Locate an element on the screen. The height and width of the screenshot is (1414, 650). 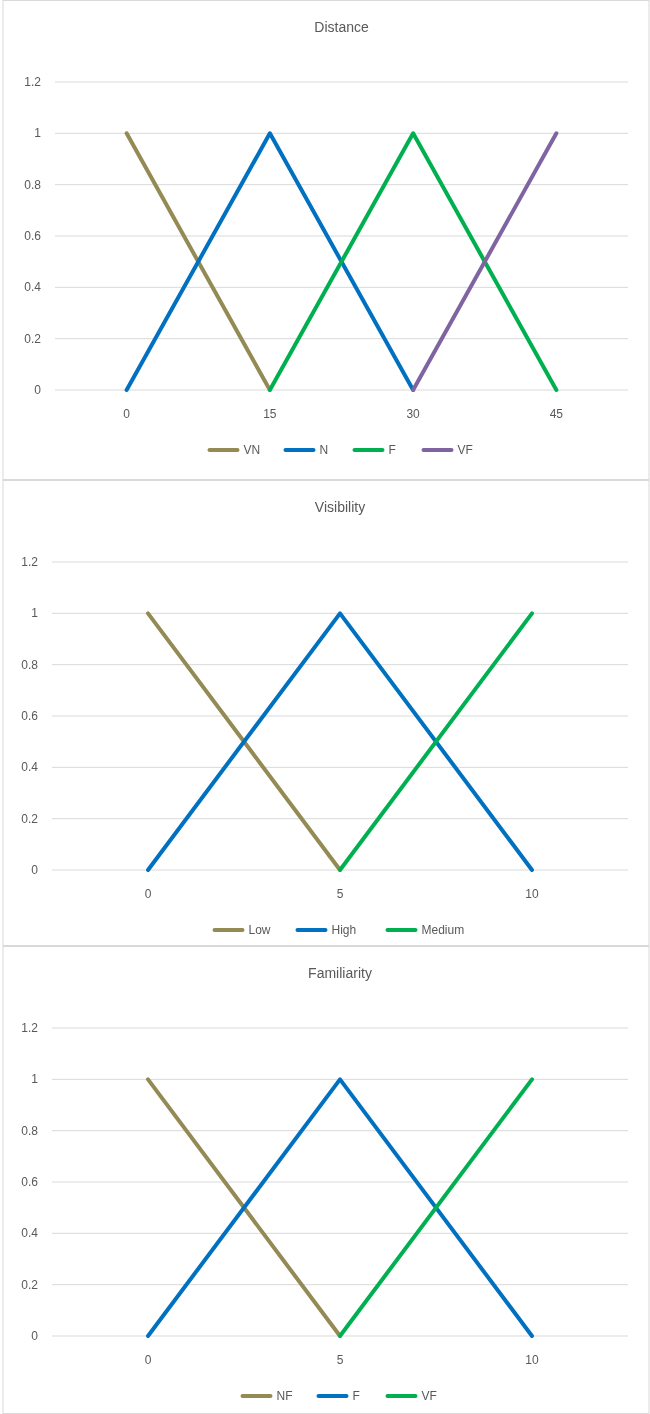
legend-label: VN is located at coordinates (252, 450).